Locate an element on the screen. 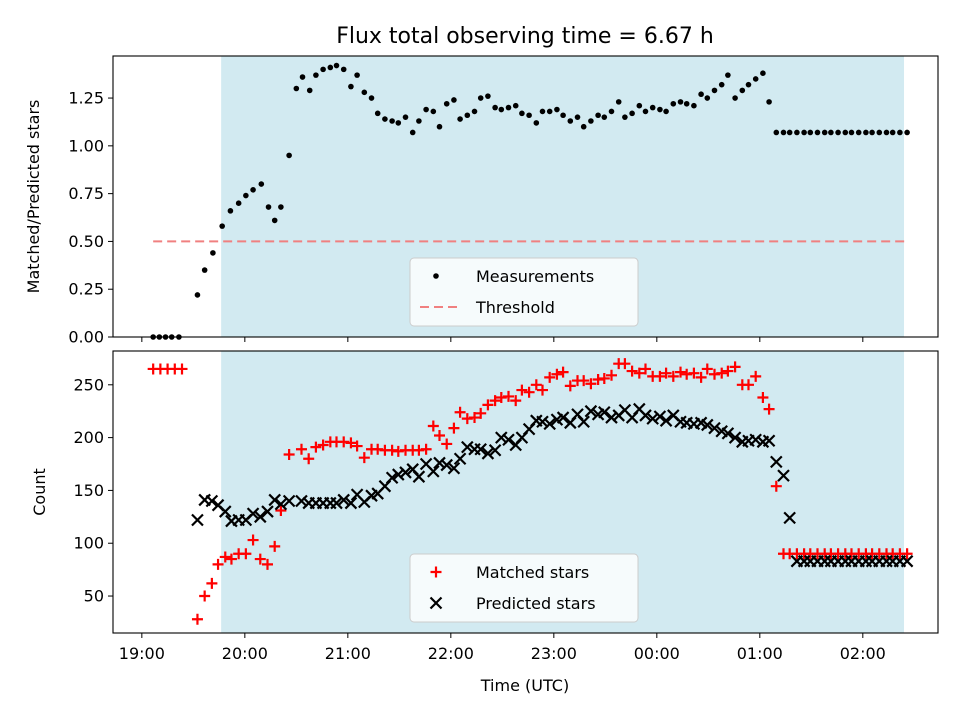 The width and height of the screenshot is (960, 724). legend-label: Threshold is located at coordinates (515, 307).